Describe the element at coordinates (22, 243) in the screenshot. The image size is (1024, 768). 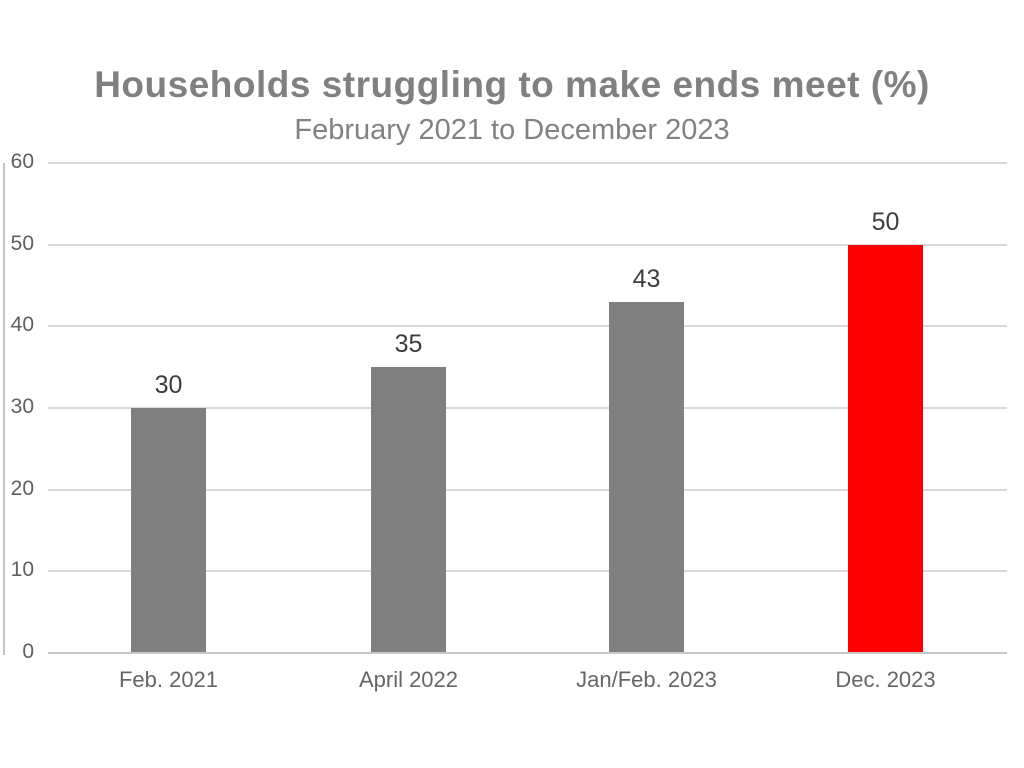
I see `y-axis-tick-label: 50` at that location.